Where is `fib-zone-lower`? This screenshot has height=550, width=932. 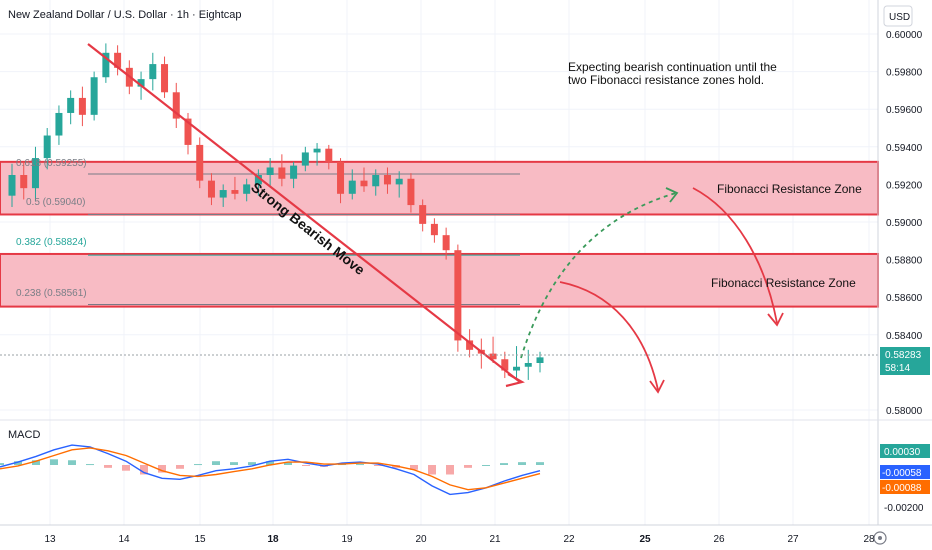 fib-zone-lower is located at coordinates (439, 280).